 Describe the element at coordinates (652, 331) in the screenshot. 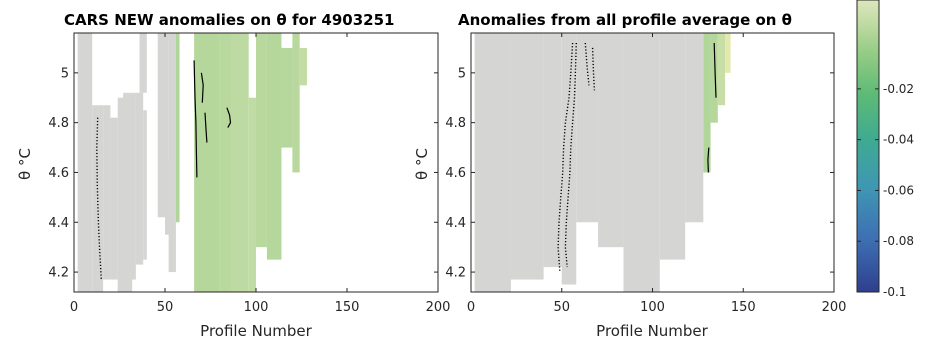

I see `right-x-axis-label: Profile Number` at that location.